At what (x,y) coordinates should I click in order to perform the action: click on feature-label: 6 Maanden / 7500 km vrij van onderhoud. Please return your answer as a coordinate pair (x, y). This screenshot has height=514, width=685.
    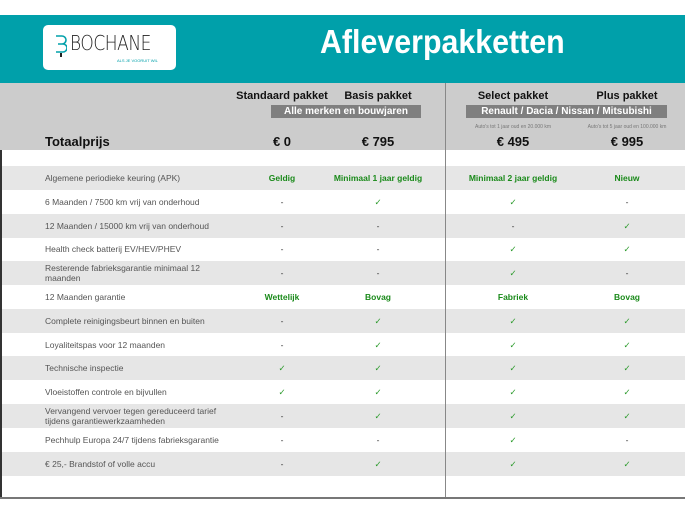
    Looking at the image, I should click on (122, 201).